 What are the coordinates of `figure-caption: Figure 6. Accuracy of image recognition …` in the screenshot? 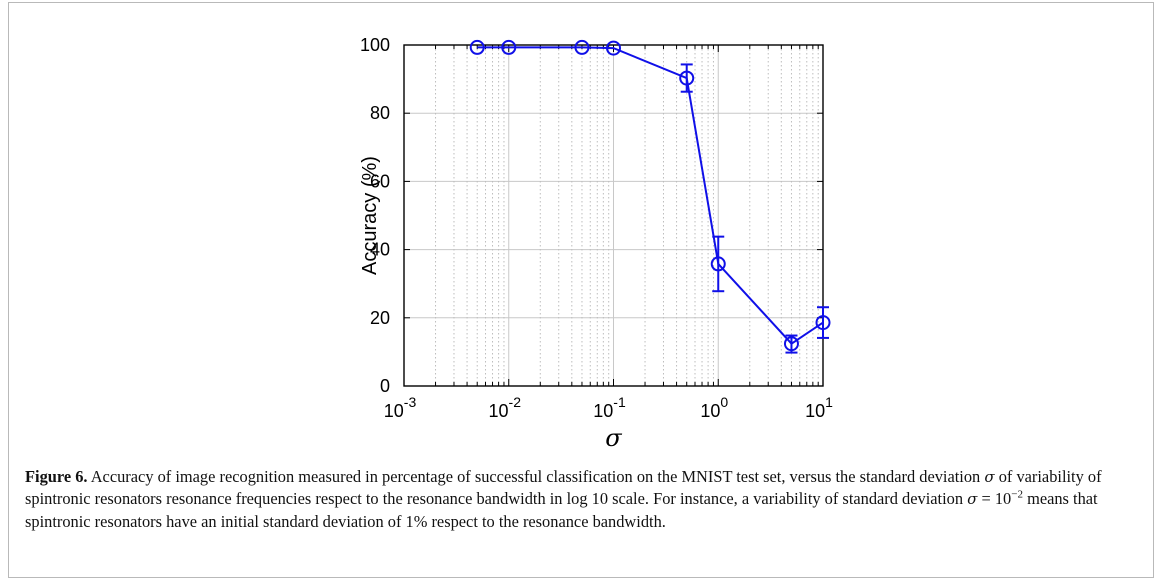 It's located at (577, 499).